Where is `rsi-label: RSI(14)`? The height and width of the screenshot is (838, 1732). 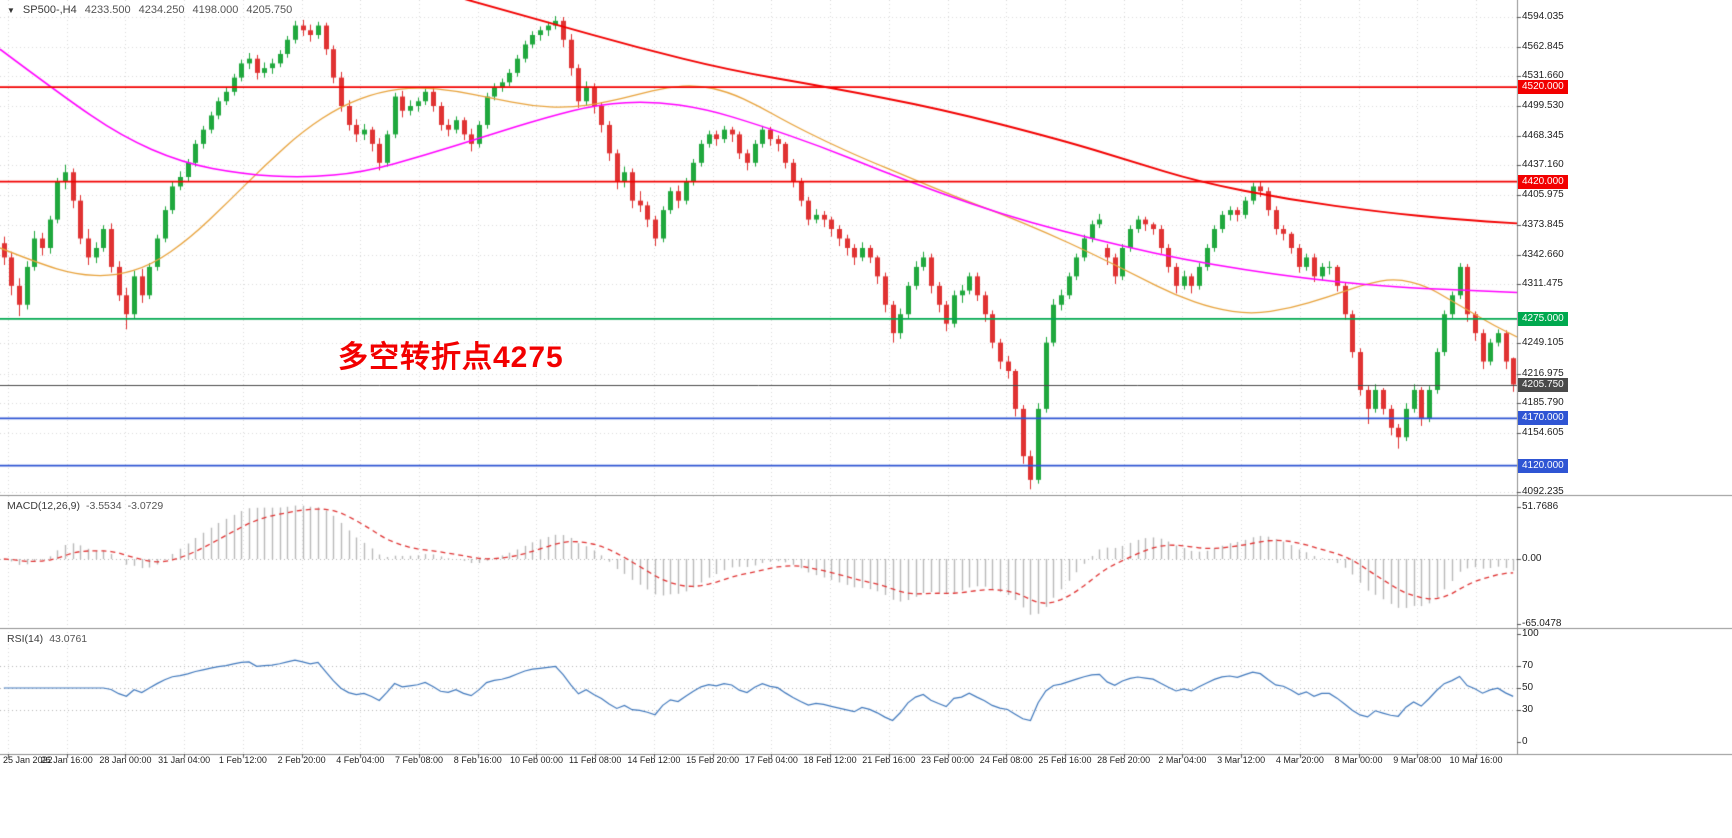 rsi-label: RSI(14) is located at coordinates (25, 639).